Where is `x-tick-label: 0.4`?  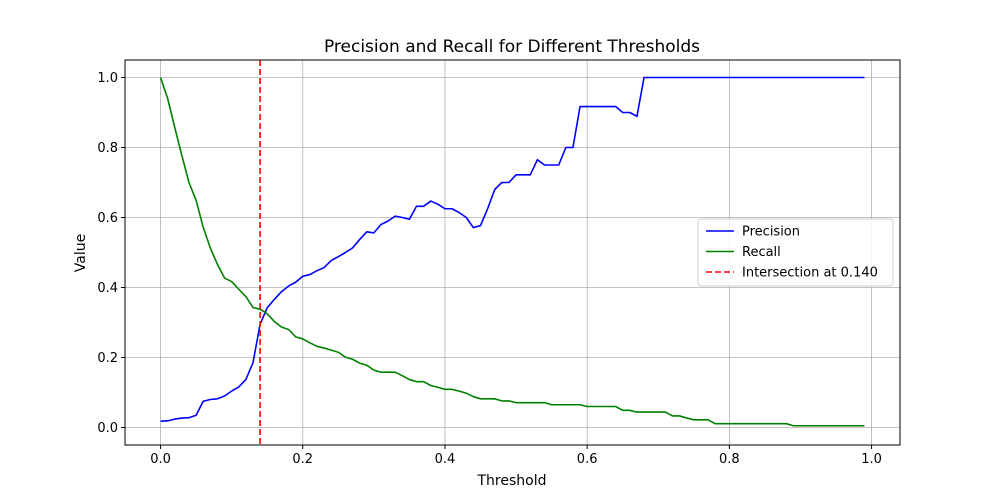
x-tick-label: 0.4 is located at coordinates (445, 459).